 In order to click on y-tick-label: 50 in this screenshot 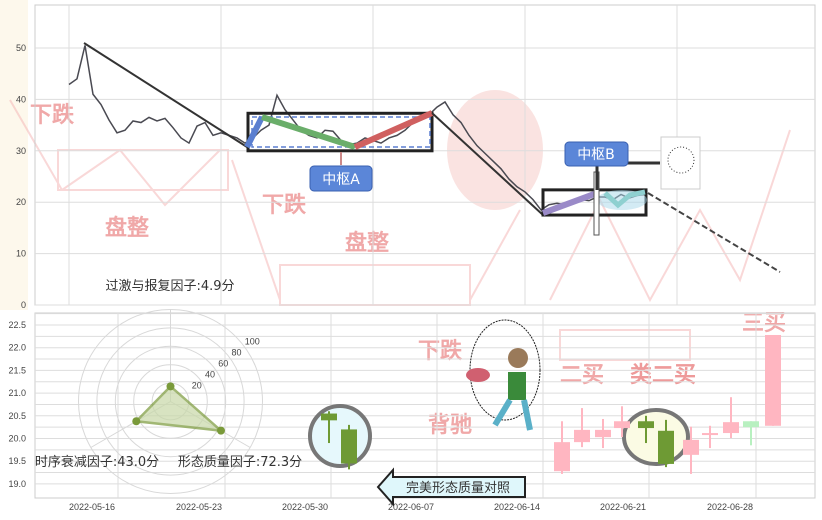, I will do `click(21, 48)`.